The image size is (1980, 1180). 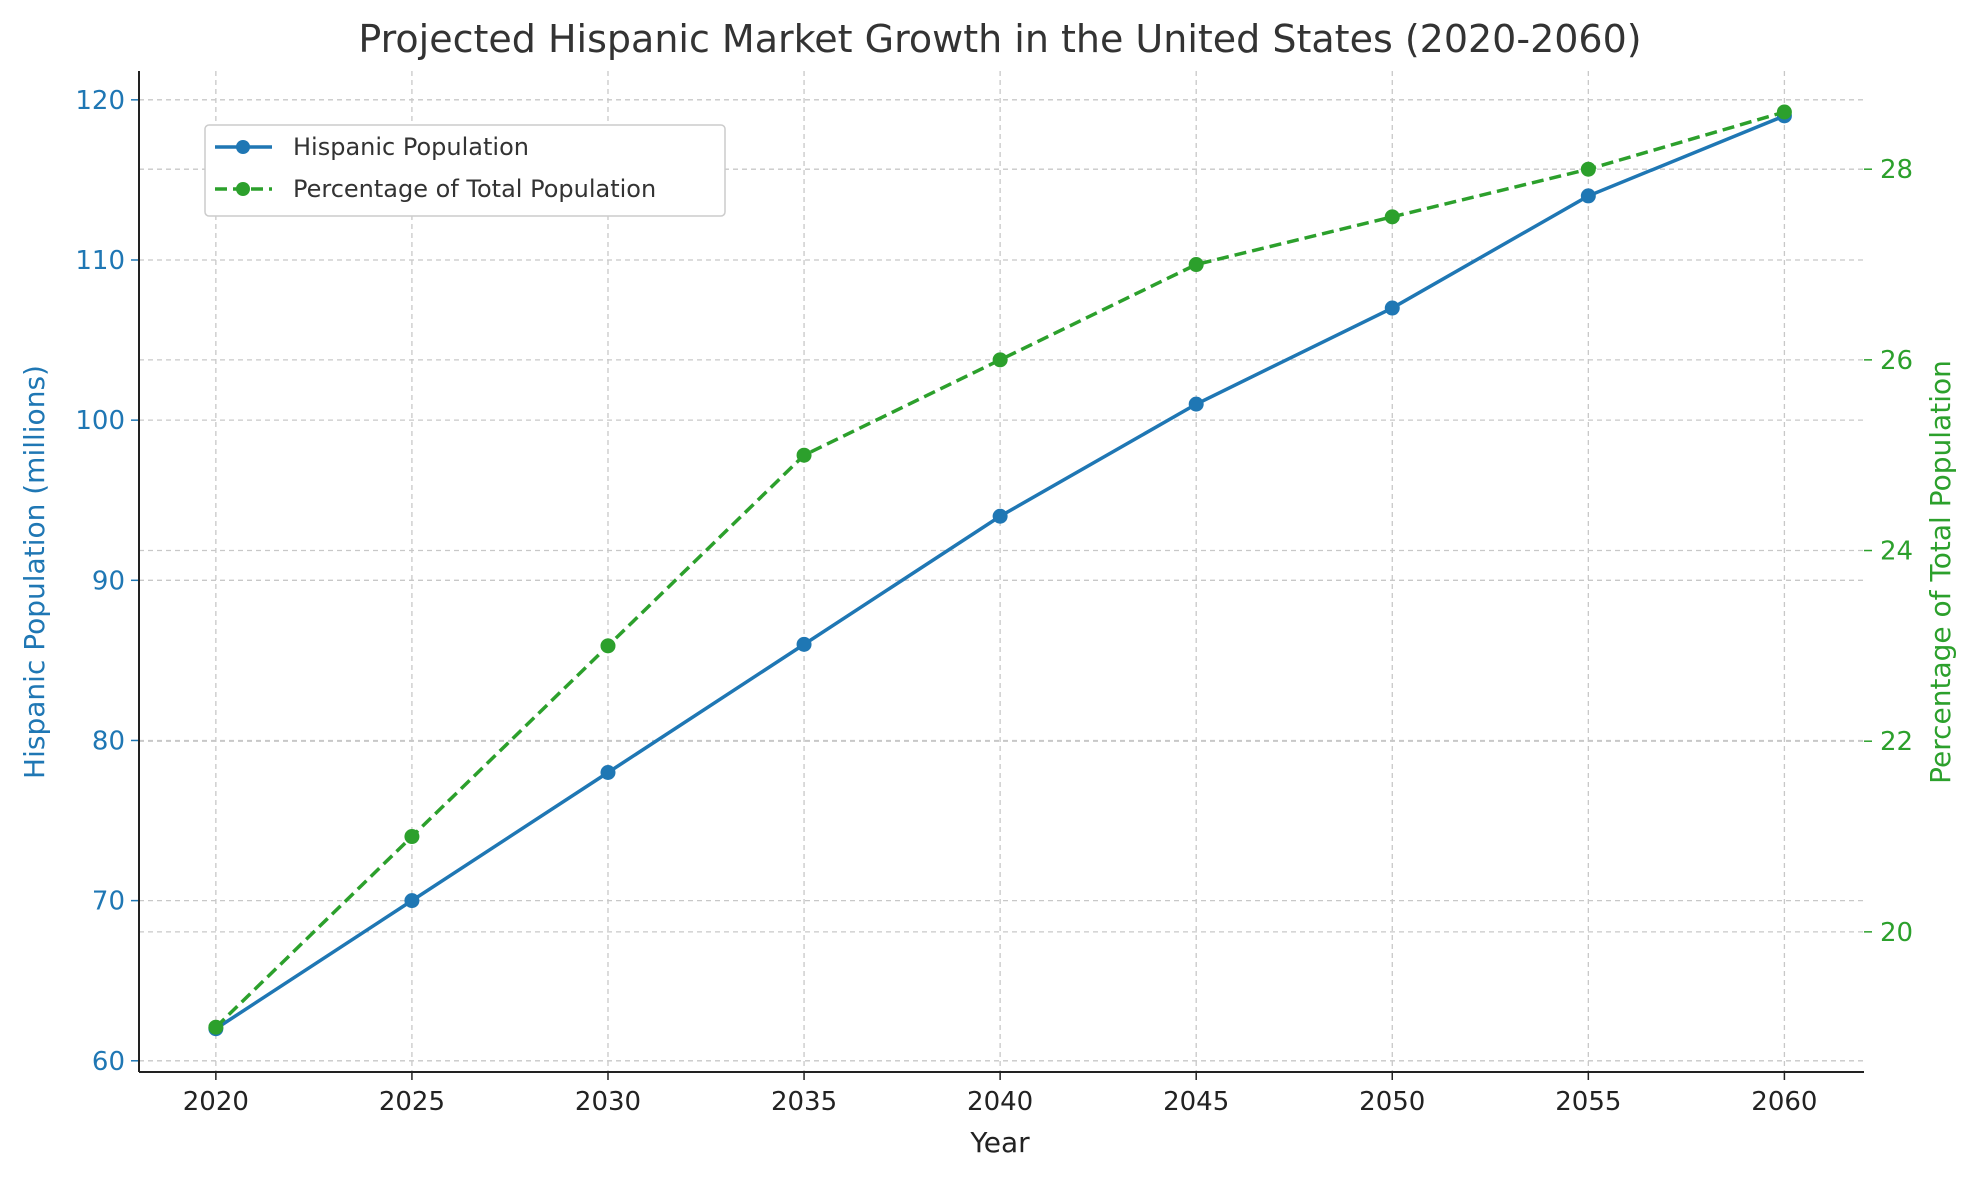 What do you see at coordinates (1896, 933) in the screenshot?
I see `y-tick-label-right: 20` at bounding box center [1896, 933].